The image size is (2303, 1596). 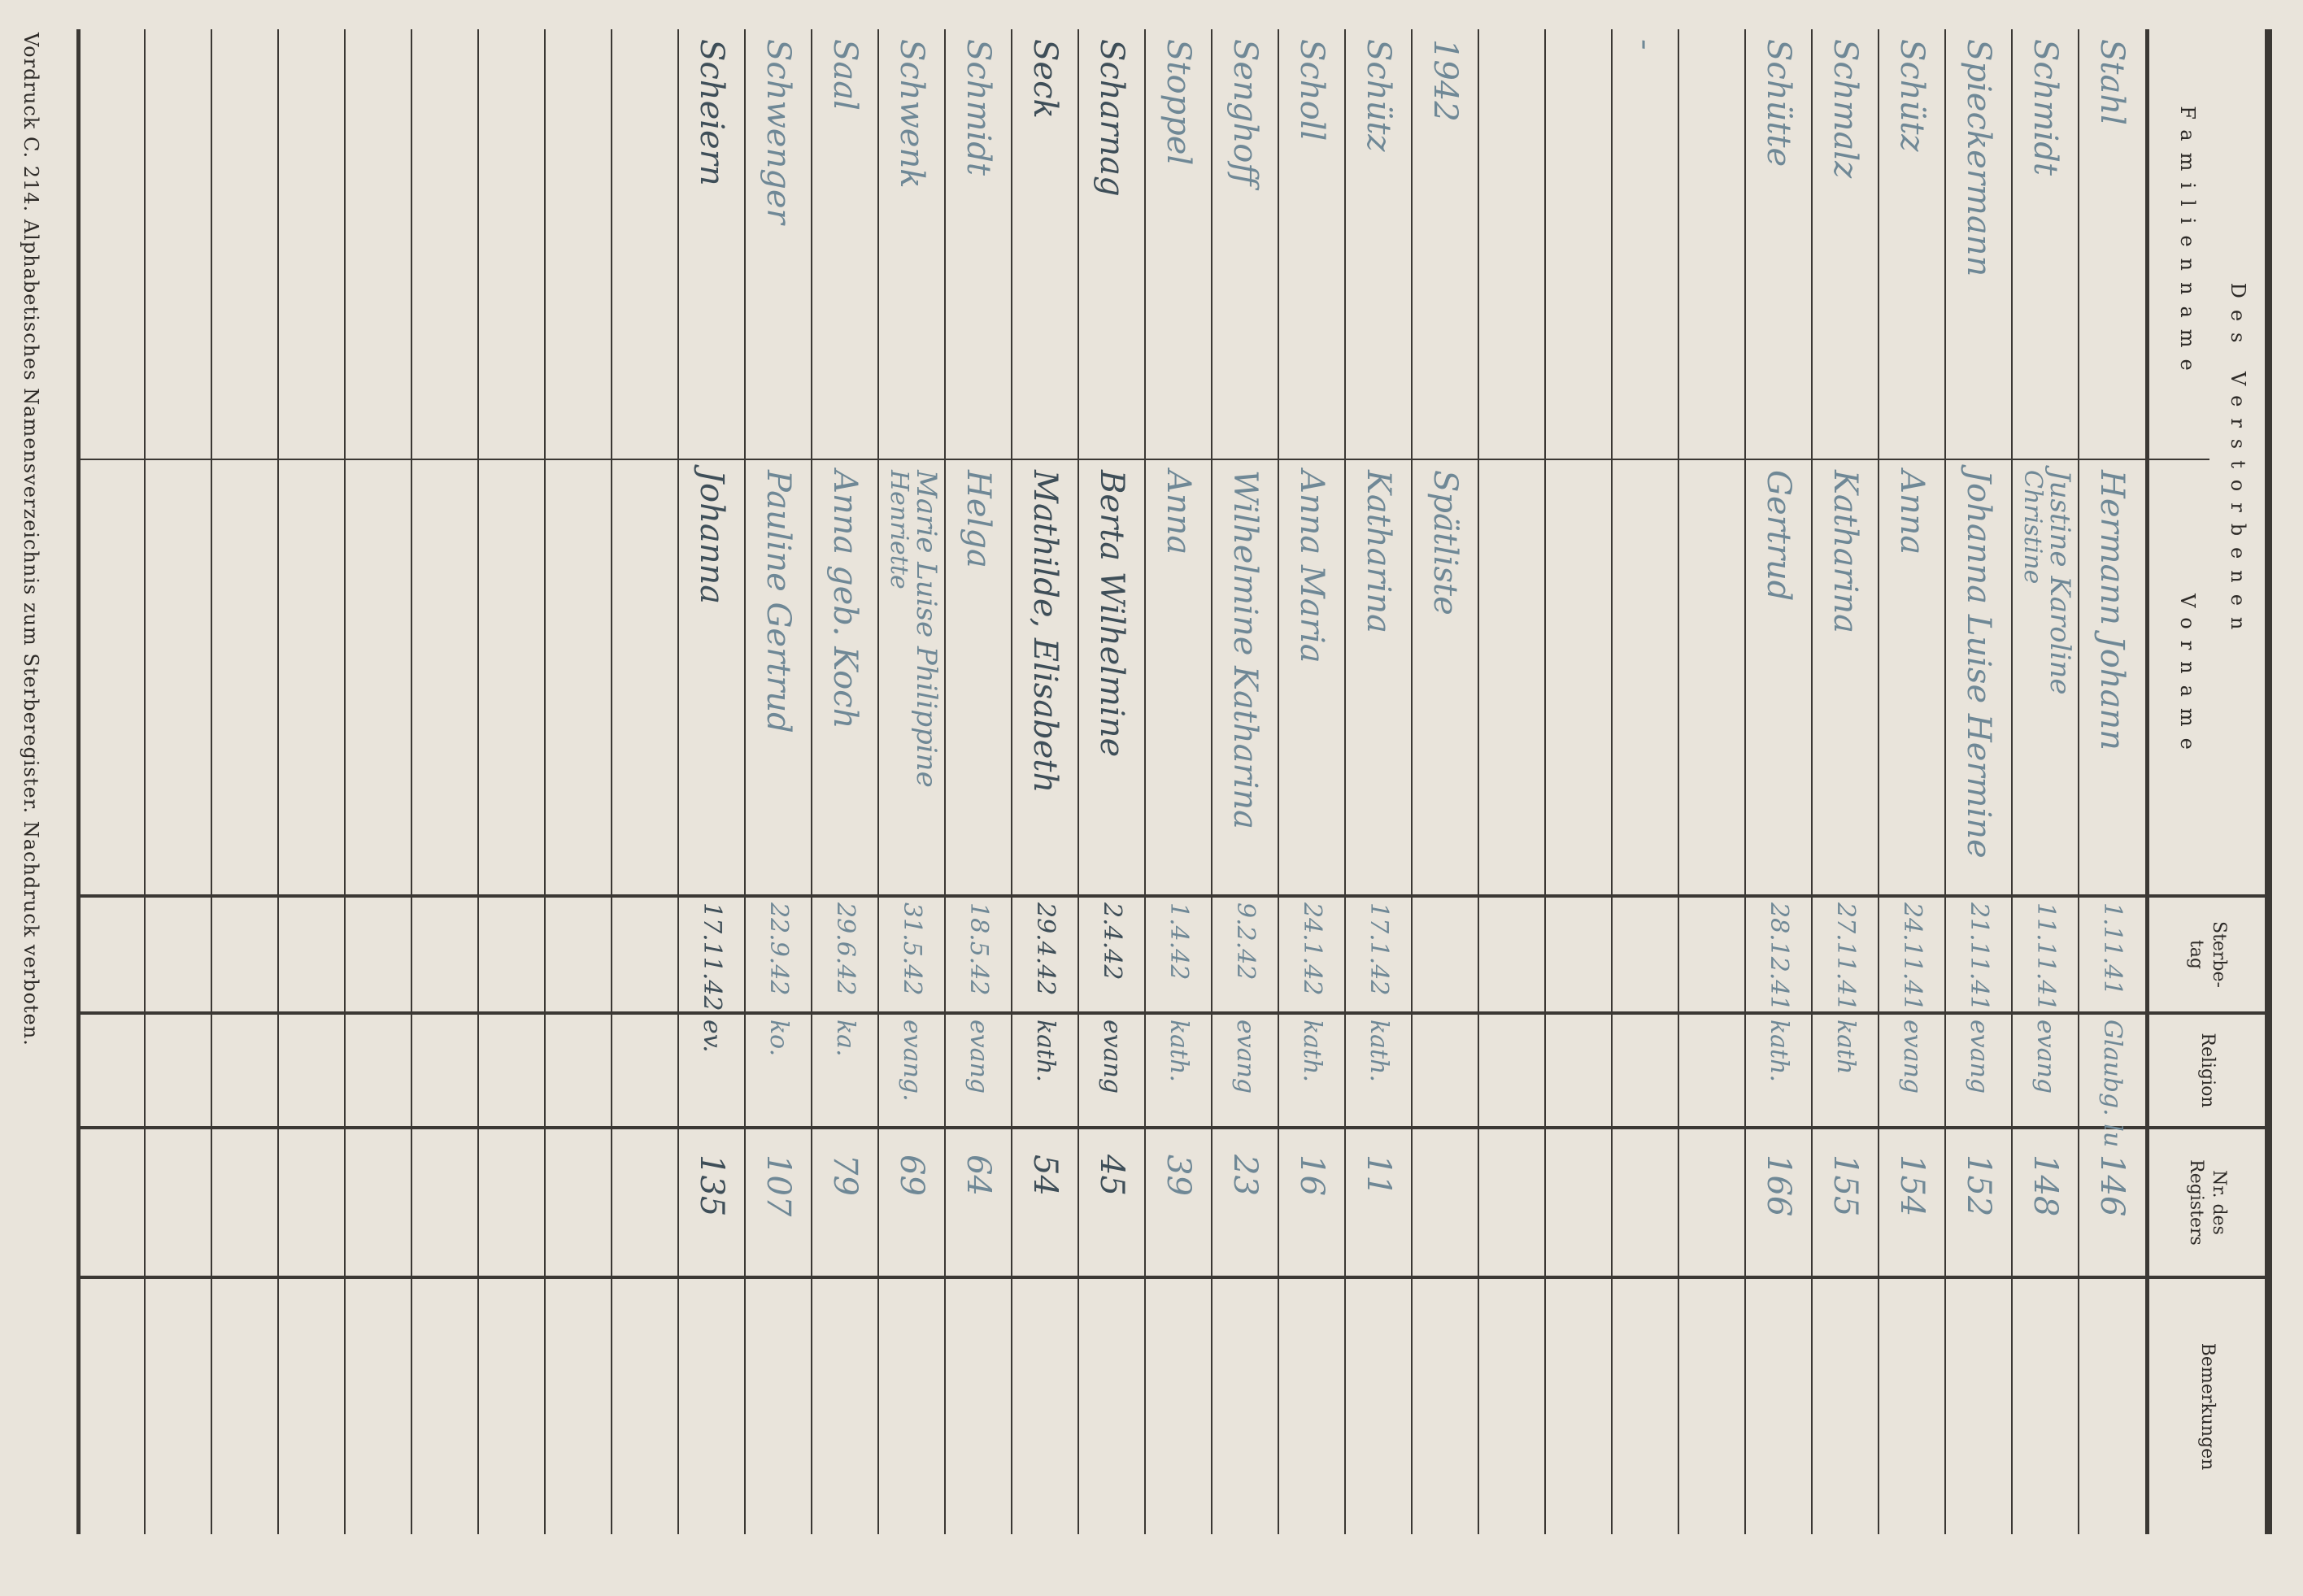 What do you see at coordinates (912, 1211) in the screenshot?
I see `register-number-cell: 69` at bounding box center [912, 1211].